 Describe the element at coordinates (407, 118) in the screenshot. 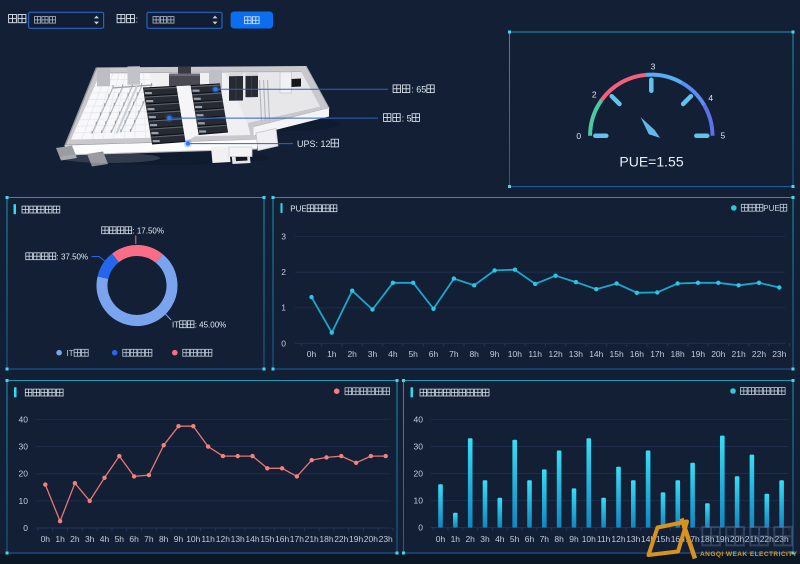

I see `svg-text:: 5: : 5` at that location.